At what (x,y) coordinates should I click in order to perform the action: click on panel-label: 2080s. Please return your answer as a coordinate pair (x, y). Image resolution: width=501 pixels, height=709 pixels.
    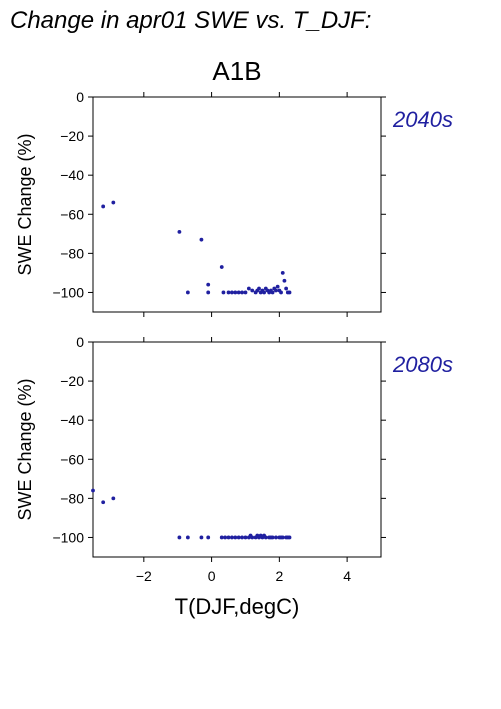
    Looking at the image, I should click on (422, 364).